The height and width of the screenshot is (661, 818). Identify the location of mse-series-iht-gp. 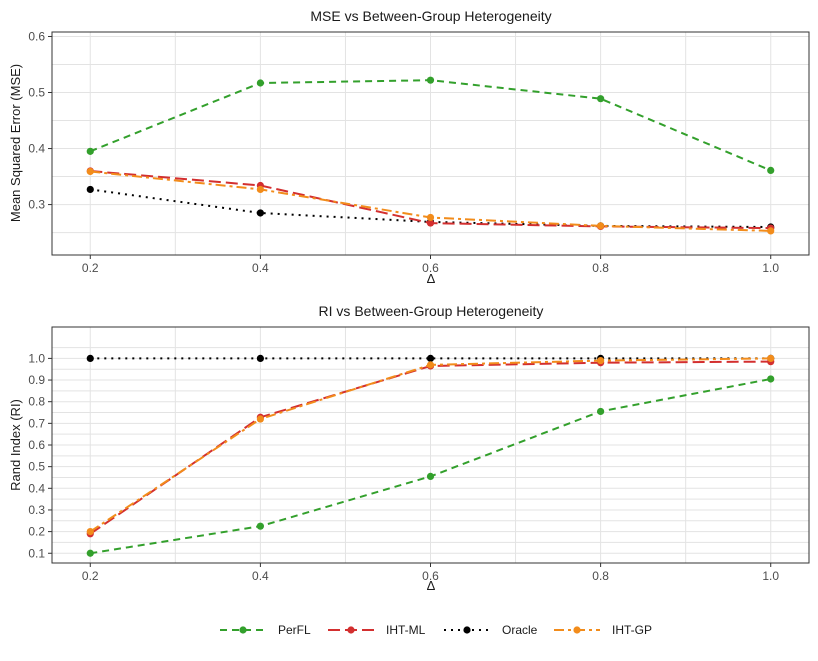
(430, 201).